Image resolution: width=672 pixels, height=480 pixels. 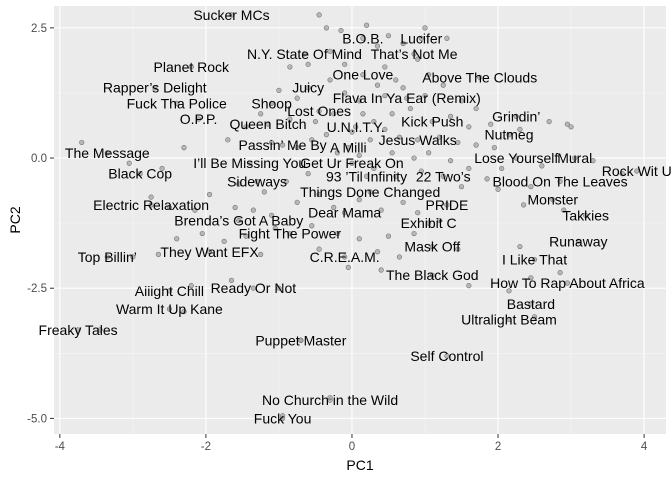 What do you see at coordinates (418, 140) in the screenshot?
I see `point-label: Jesus Walks` at bounding box center [418, 140].